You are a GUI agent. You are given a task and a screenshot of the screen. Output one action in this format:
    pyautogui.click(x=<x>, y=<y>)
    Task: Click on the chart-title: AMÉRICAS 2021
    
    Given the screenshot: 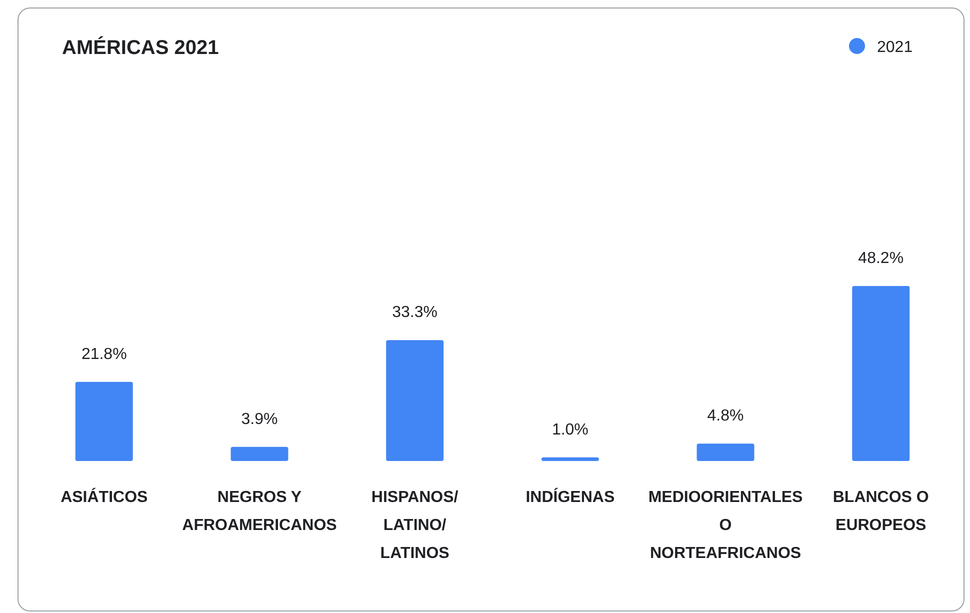 What is the action you would take?
    pyautogui.click(x=140, y=47)
    